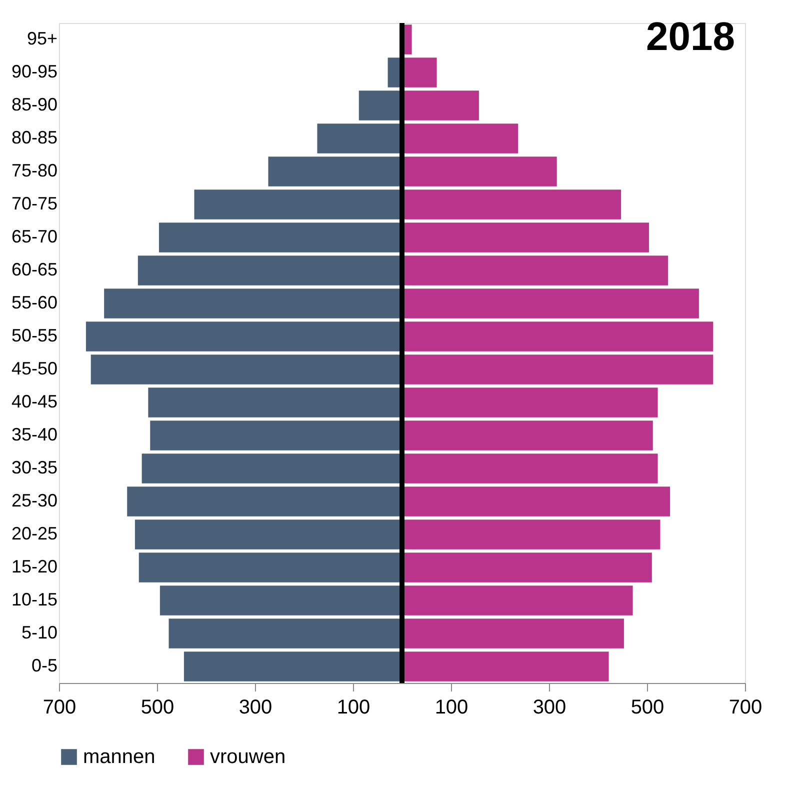  What do you see at coordinates (34, 534) in the screenshot?
I see `y-tick-label: 20-25` at bounding box center [34, 534].